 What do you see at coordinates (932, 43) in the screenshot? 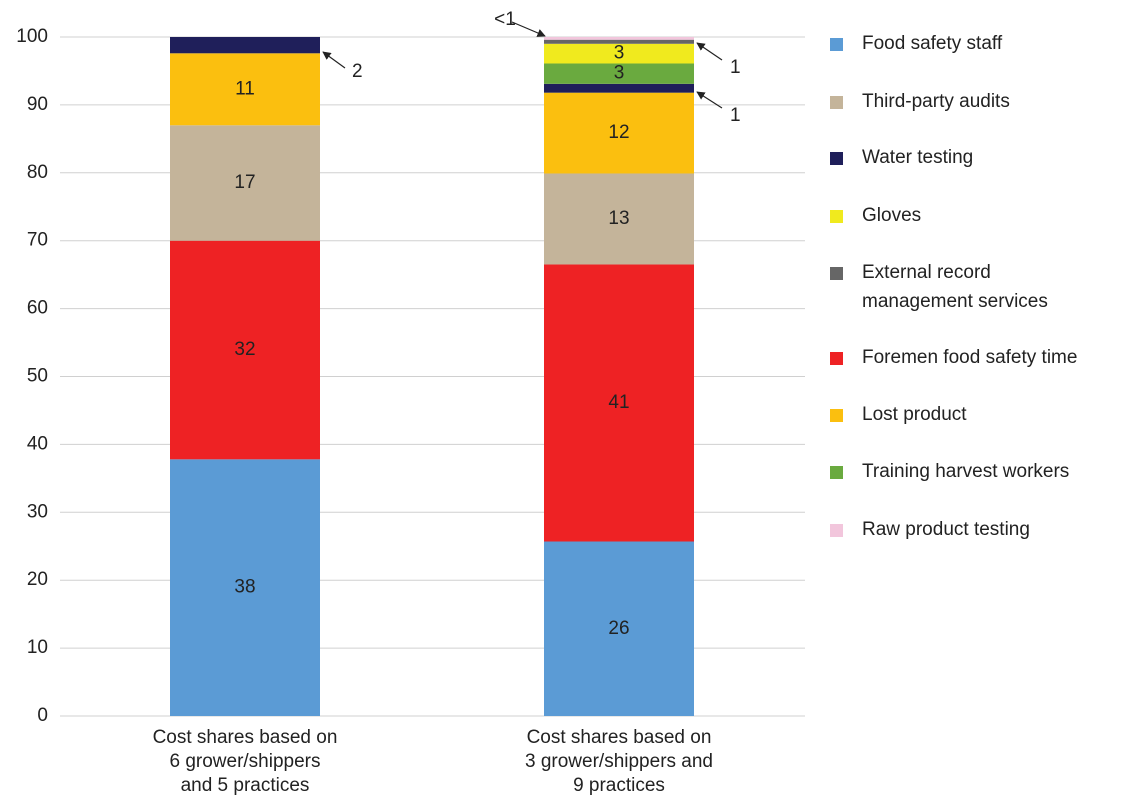
I see `legend-label: Food safety staff` at bounding box center [932, 43].